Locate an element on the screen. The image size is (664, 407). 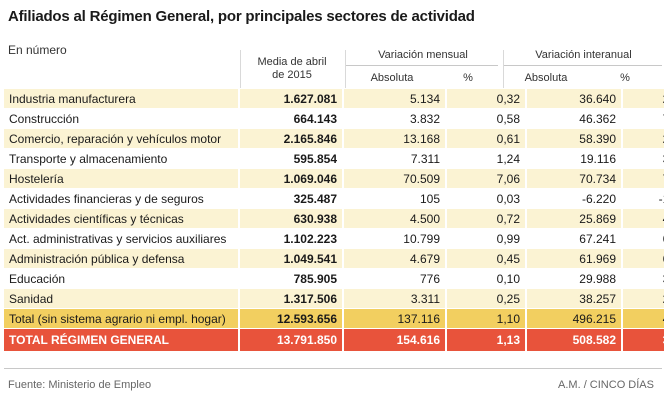
source-note: Fuente: Ministerio de Empleo is located at coordinates (80, 385).